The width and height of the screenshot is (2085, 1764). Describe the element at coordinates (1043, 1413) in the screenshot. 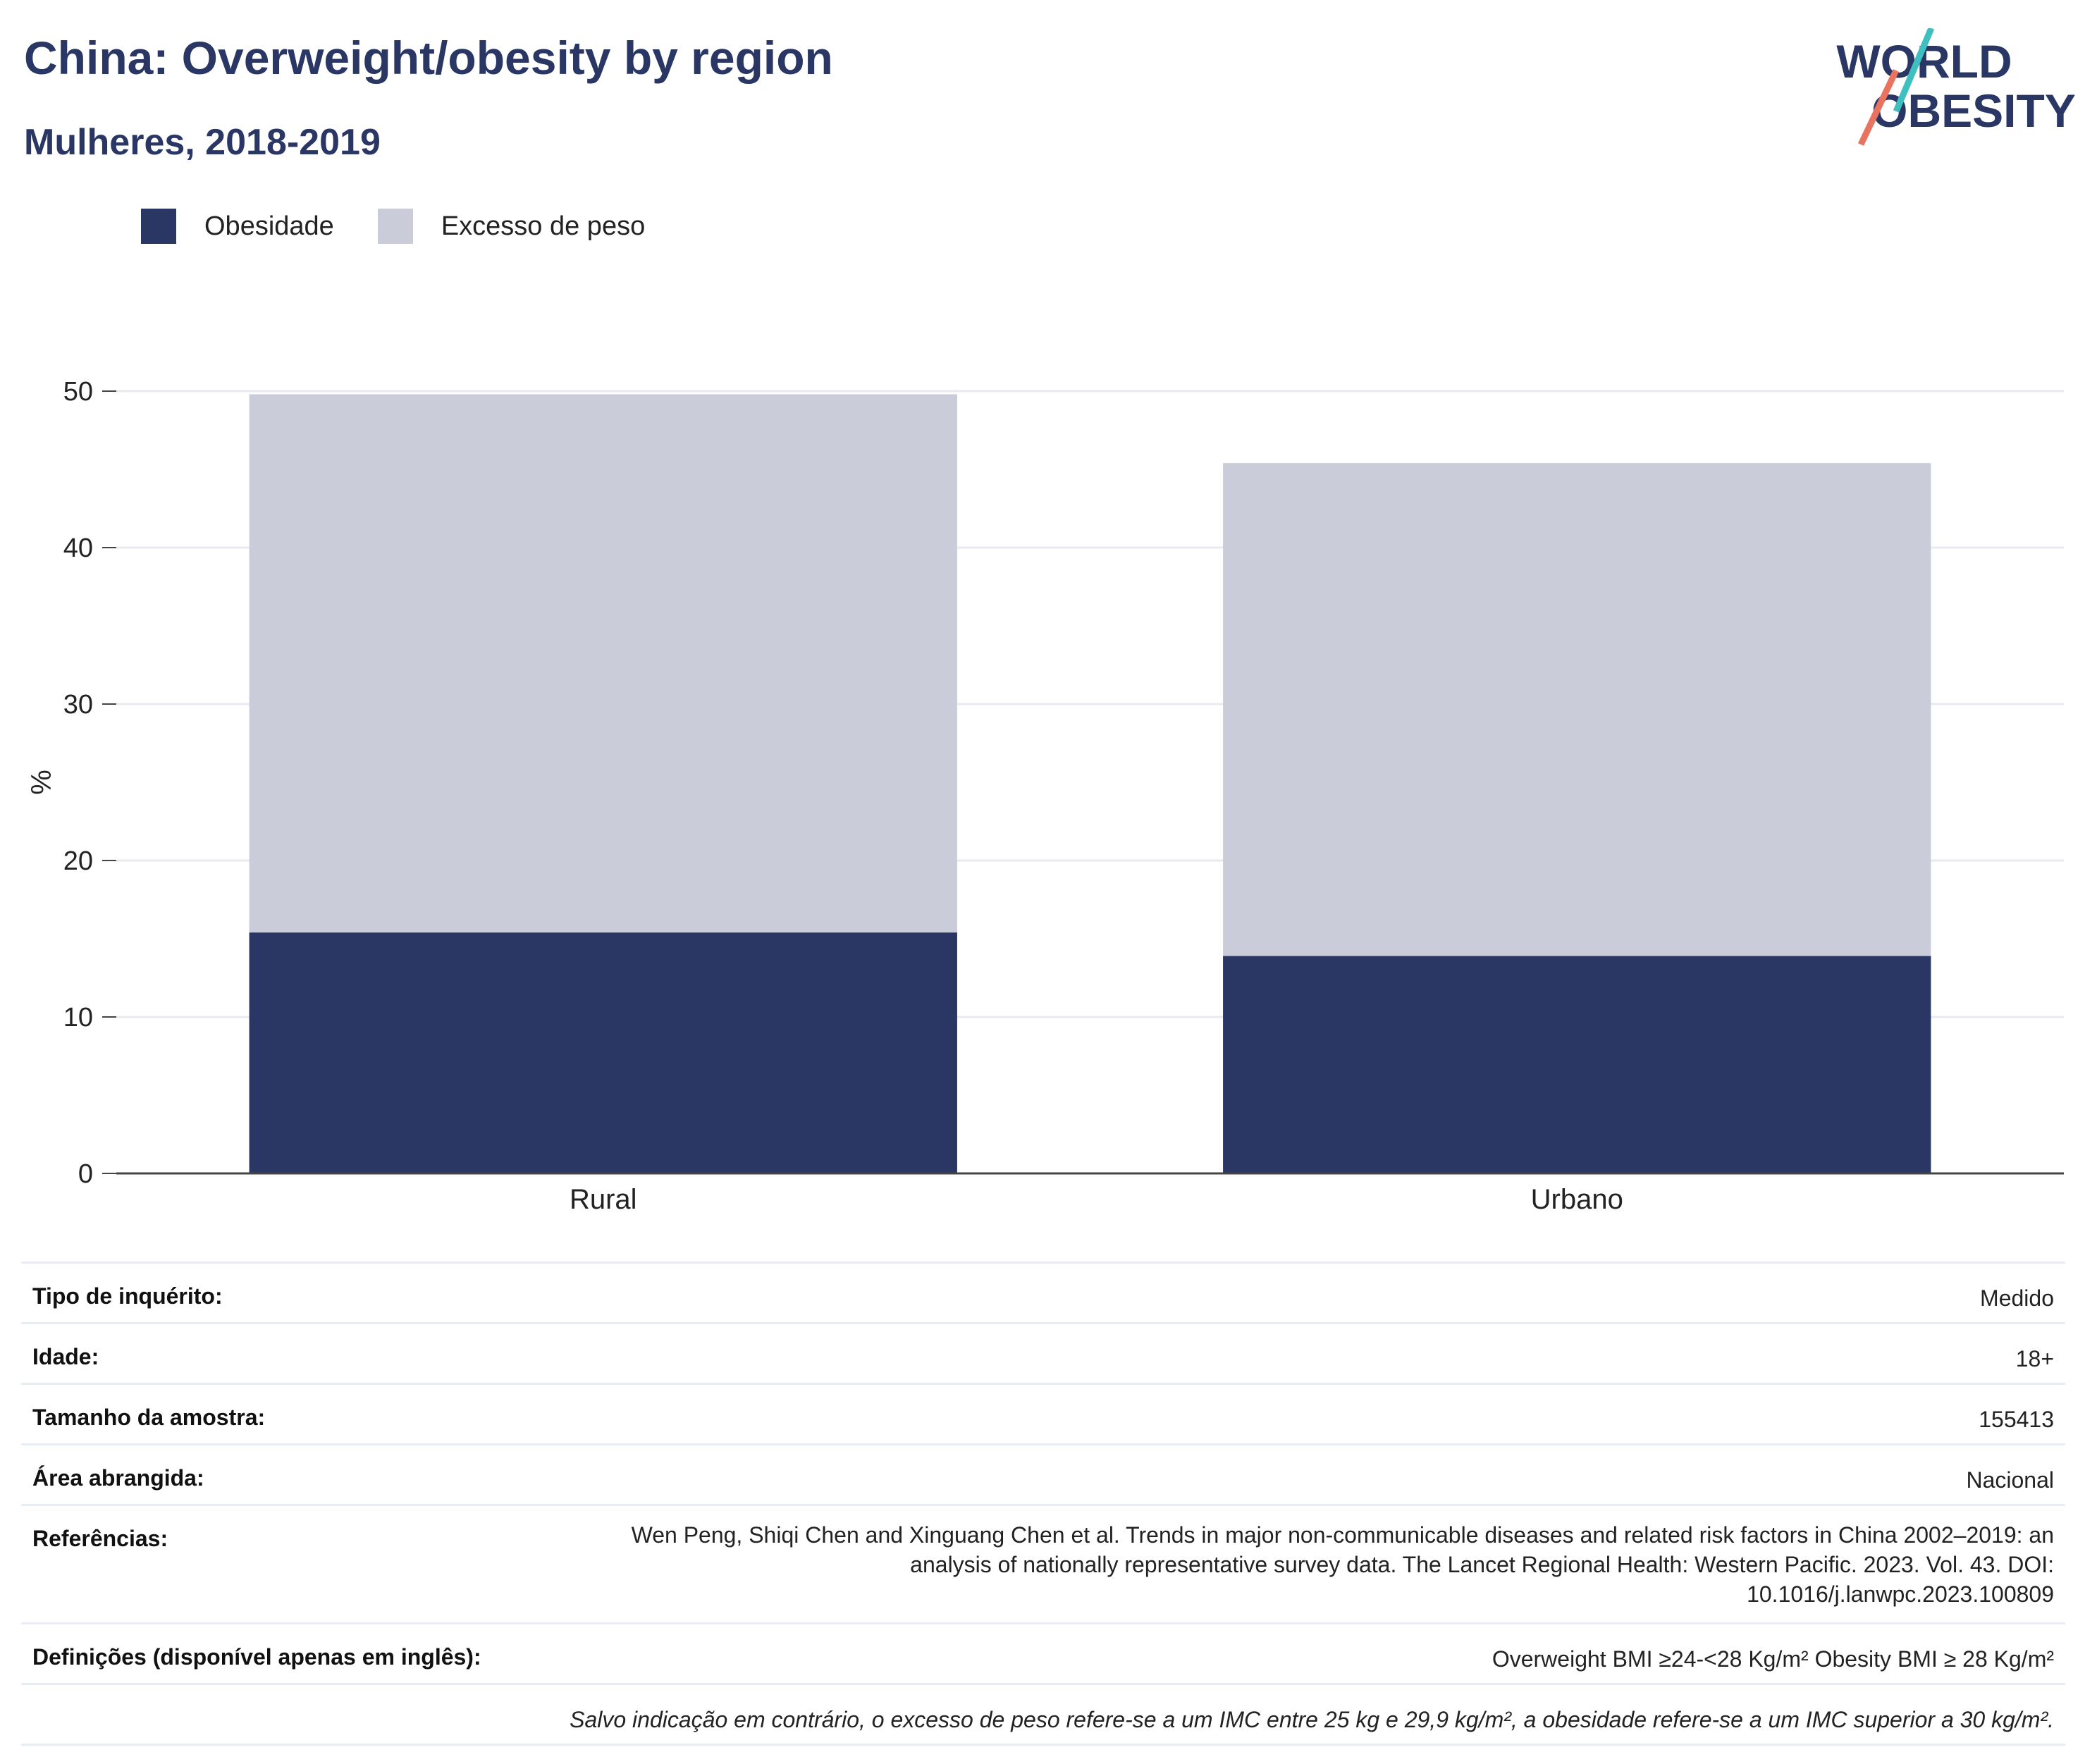

I see `meta-row-sample-size: Tamanho da amostra: 155413` at that location.